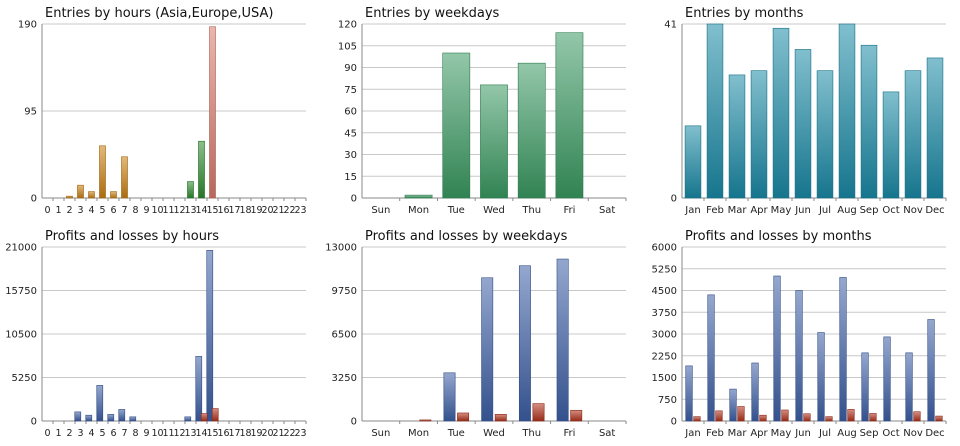 This screenshot has height=446, width=960. I want to click on x-tick-label: Thu, so click(531, 433).